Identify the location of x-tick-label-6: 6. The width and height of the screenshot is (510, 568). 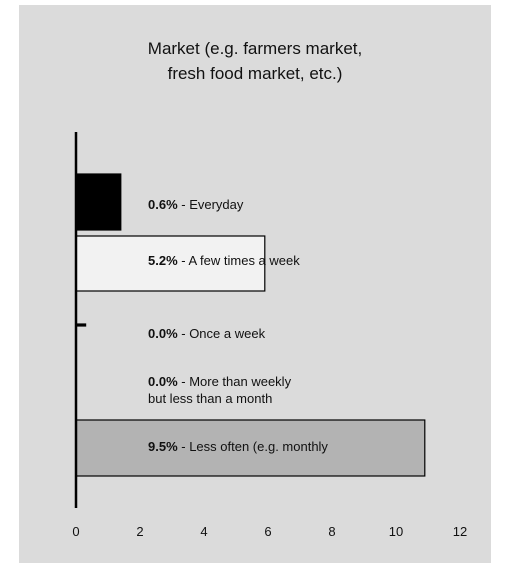
(267, 531).